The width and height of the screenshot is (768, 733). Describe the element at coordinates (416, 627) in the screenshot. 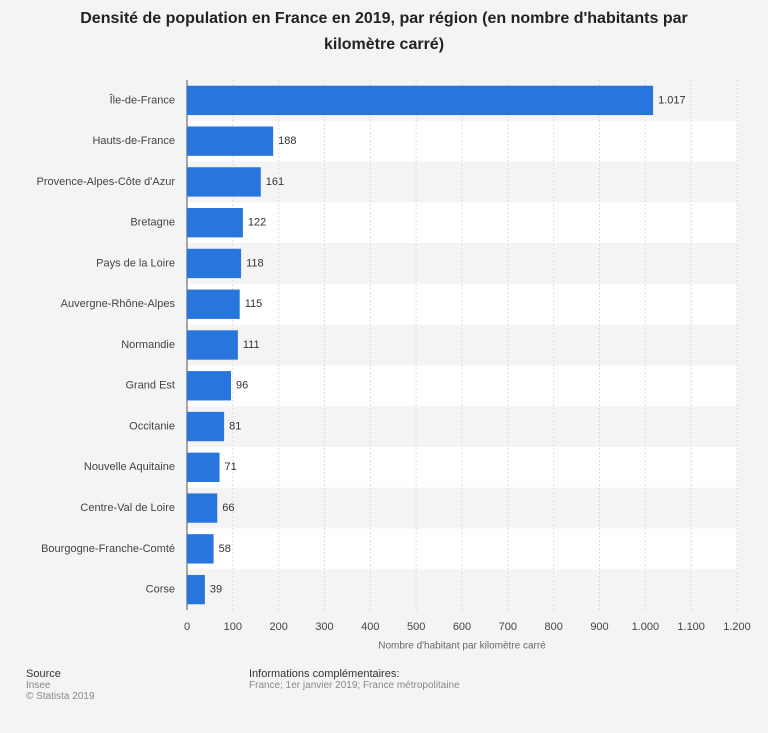

I see `x-tick-label: 500` at that location.